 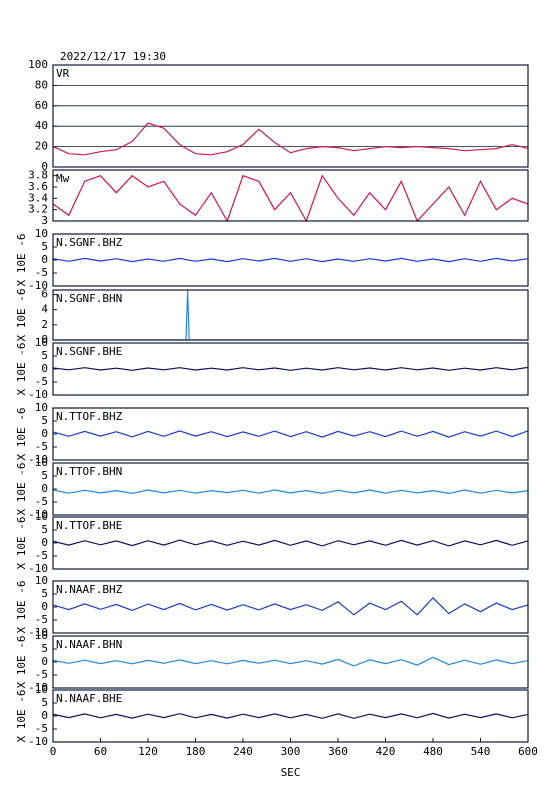 What do you see at coordinates (481, 751) in the screenshot?
I see `x-tick-label: 540` at bounding box center [481, 751].